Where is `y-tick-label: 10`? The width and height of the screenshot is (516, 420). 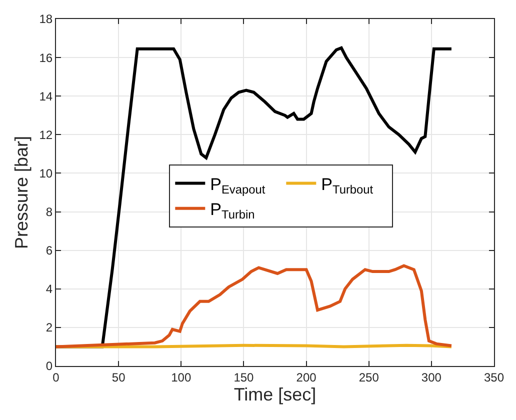
y-tick-label: 10 is located at coordinates (46, 173).